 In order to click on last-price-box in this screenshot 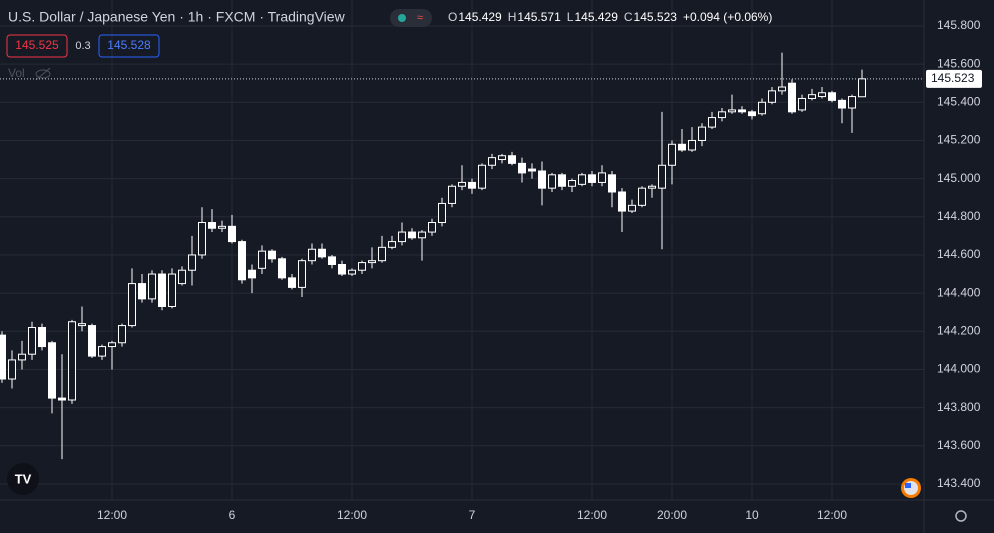, I will do `click(954, 78)`.